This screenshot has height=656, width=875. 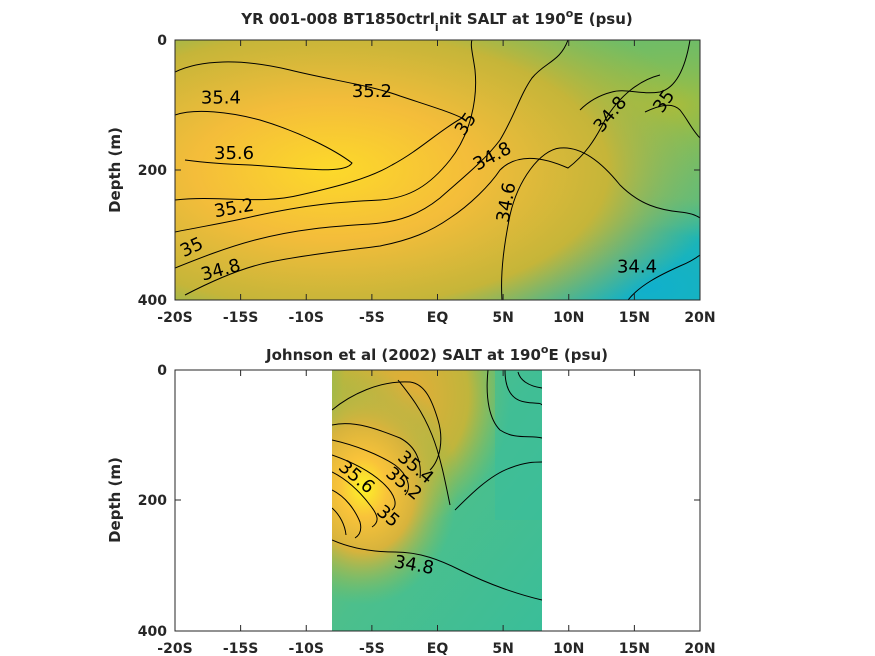 I want to click on bottom-xtick-label: -10S, so click(x=306, y=648).